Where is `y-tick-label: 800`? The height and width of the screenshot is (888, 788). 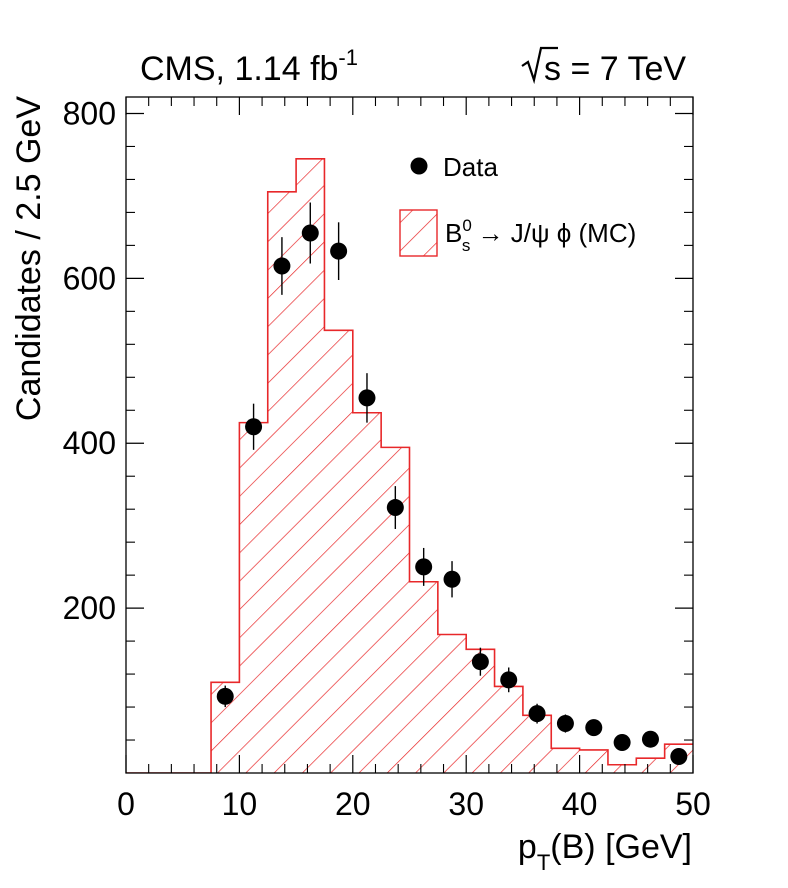
y-tick-label: 800 is located at coordinates (89, 113).